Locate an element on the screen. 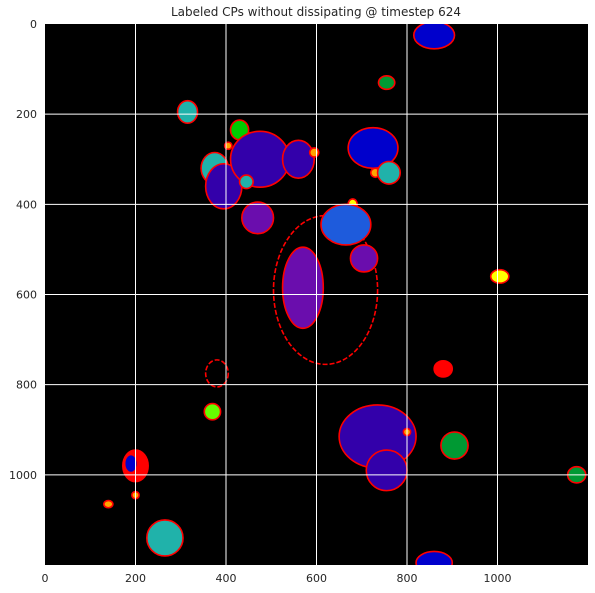  y-axis-ticks: 0 200 400 600 800 1000 is located at coordinates (23, 250).